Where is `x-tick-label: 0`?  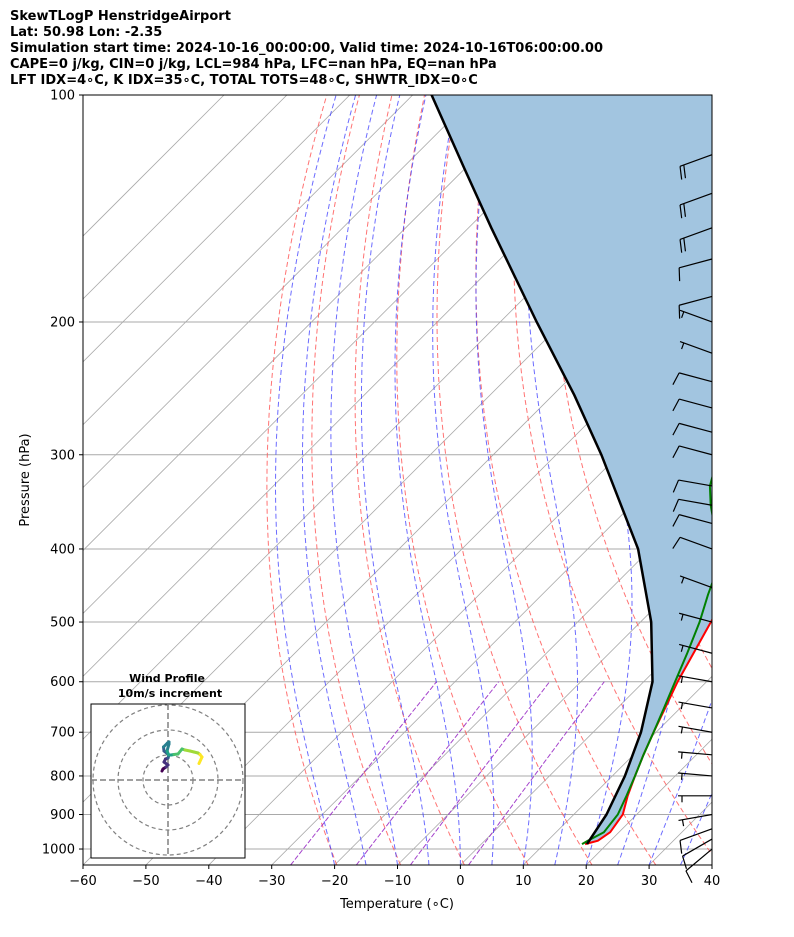
x-tick-label: 0 is located at coordinates (460, 881).